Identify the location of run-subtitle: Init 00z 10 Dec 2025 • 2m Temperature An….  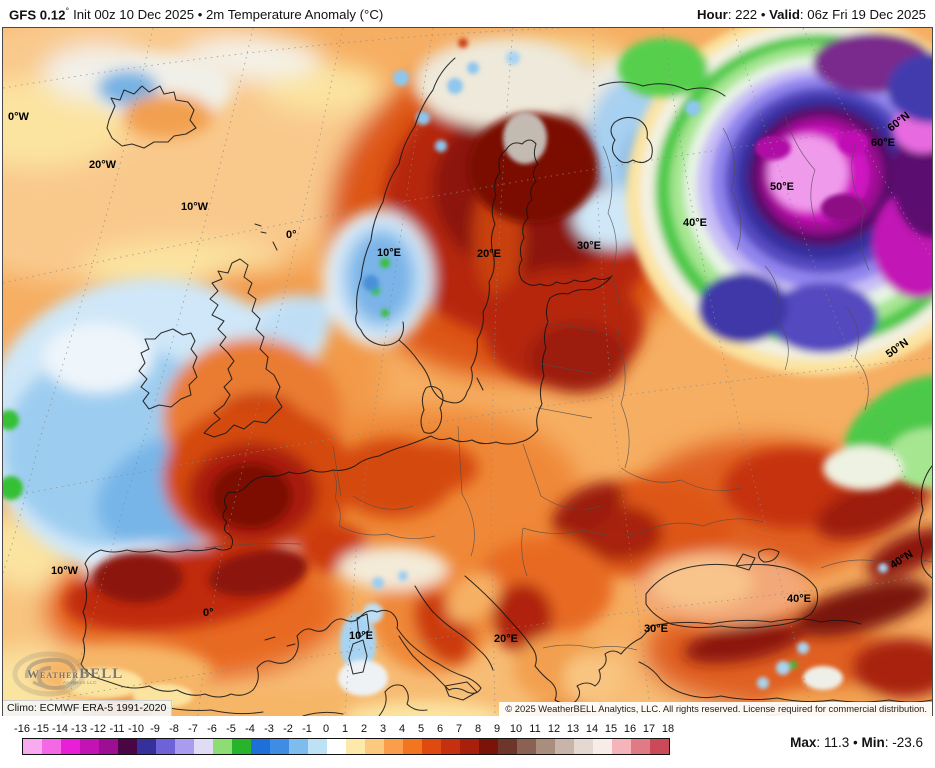
(228, 15).